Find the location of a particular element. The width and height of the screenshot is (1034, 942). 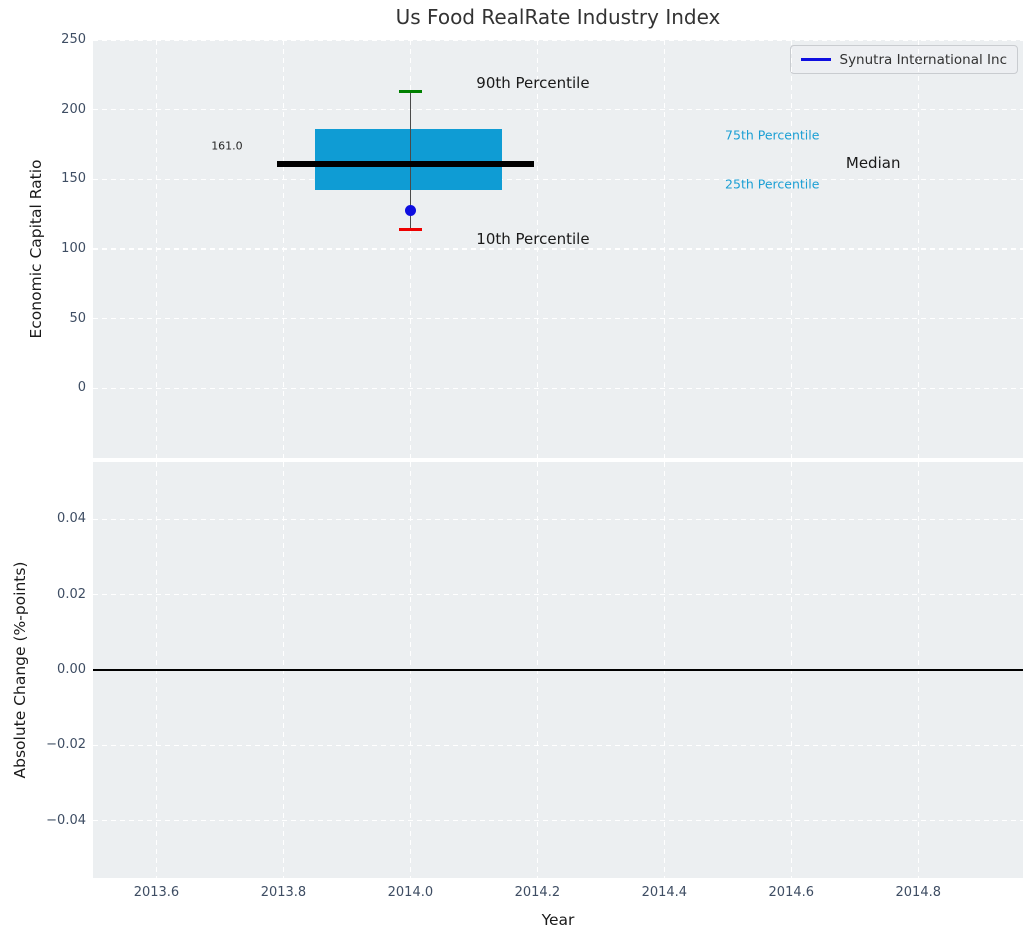

x-tick-label: 2013.6 is located at coordinates (156, 892).